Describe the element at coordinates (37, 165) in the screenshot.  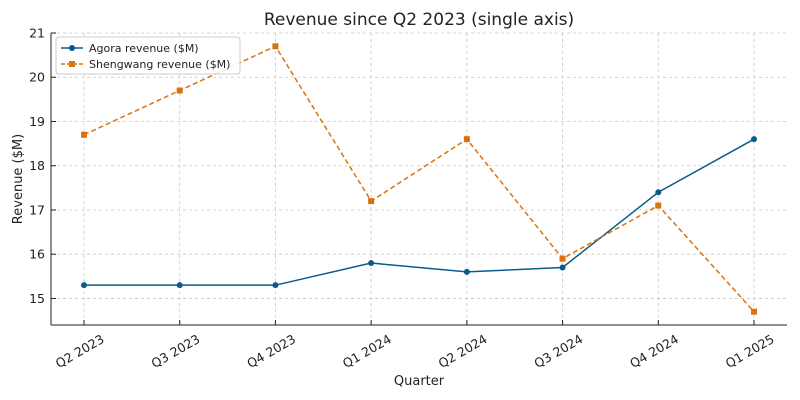
I see `y-tick-label: 18` at that location.